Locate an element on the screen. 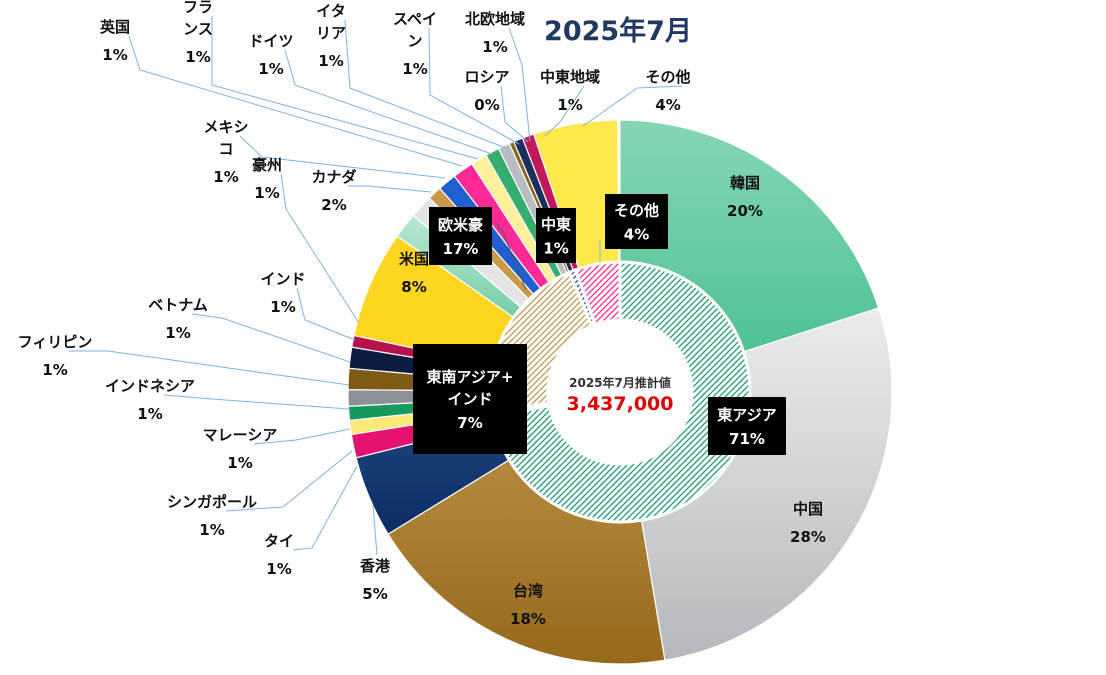  outer-label-slice-11: 米国 8% is located at coordinates (414, 273).